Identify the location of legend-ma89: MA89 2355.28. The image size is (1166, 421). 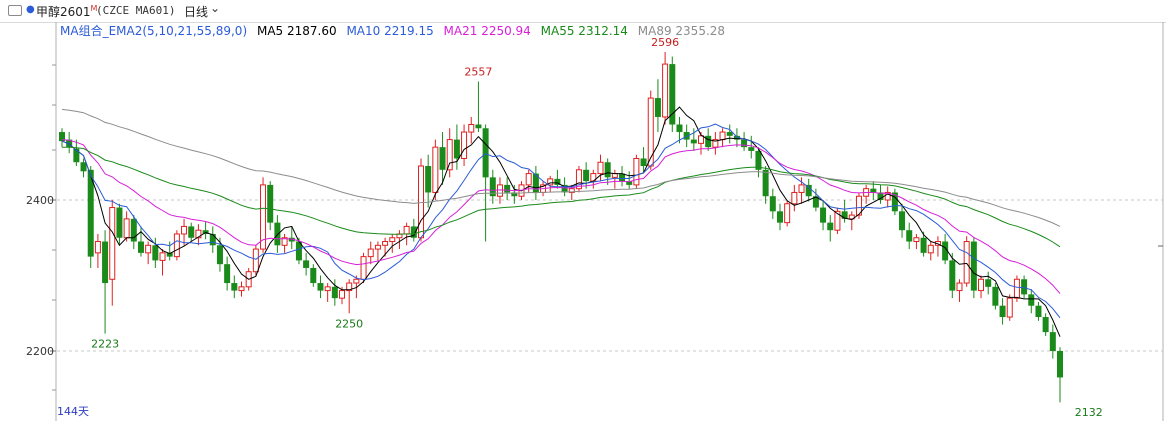
(681, 31).